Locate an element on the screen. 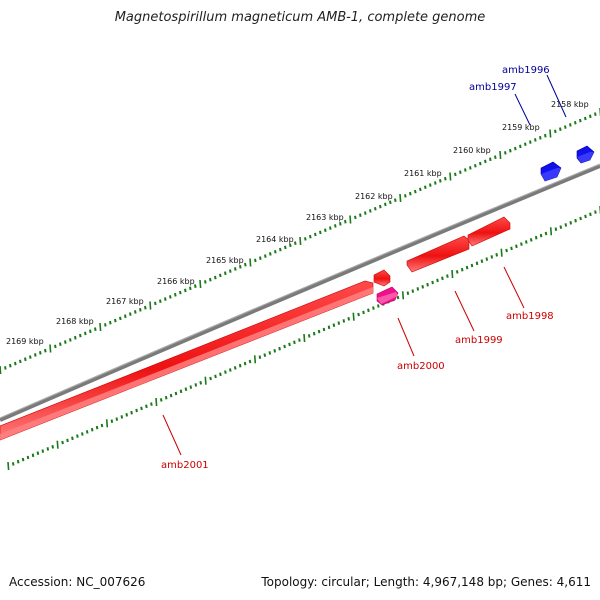 The width and height of the screenshot is (600, 600). gene-amb2000 is located at coordinates (387, 296).